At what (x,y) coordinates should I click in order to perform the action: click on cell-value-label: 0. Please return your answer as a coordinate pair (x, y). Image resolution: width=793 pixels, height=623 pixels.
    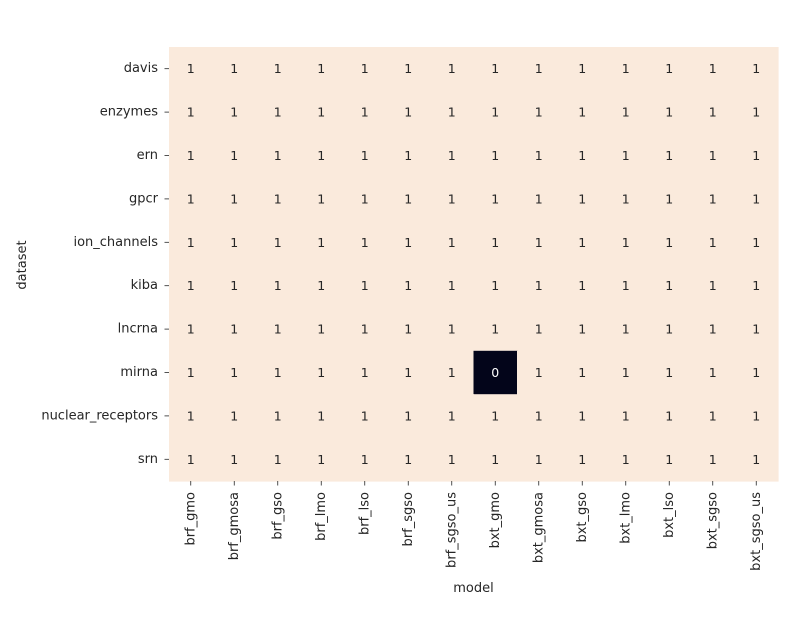
    Looking at the image, I should click on (495, 372).